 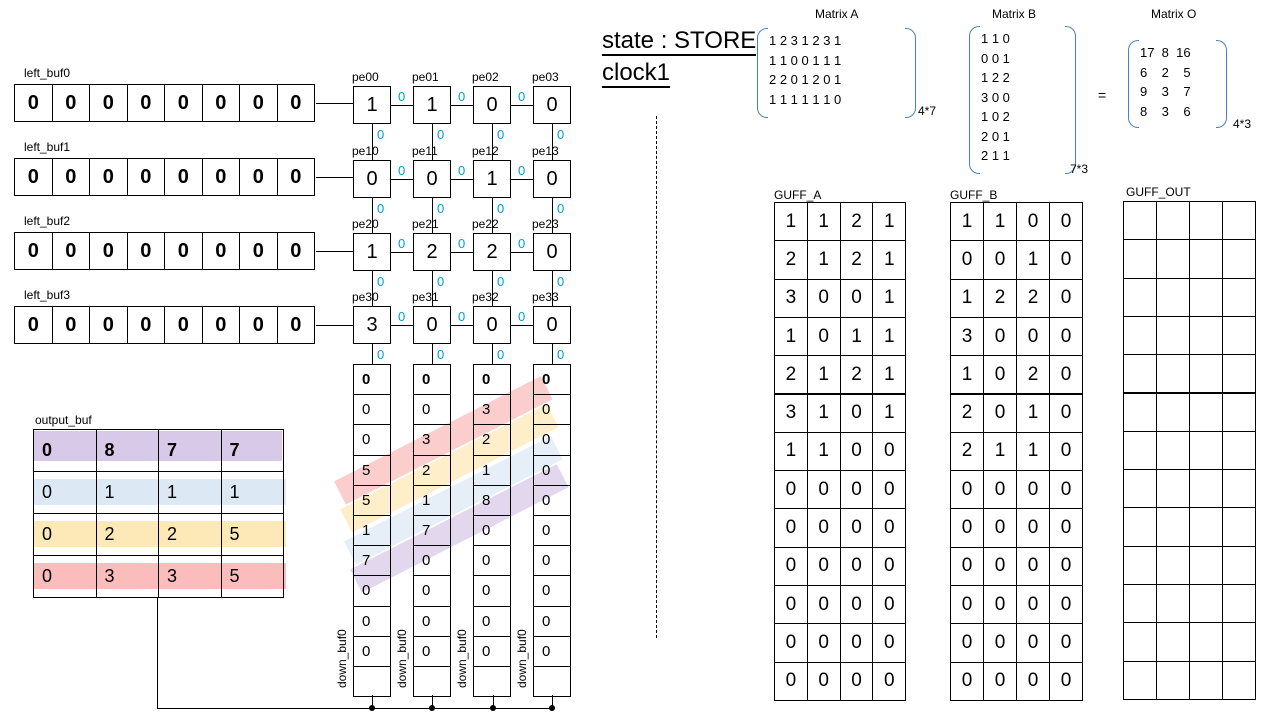 What do you see at coordinates (432, 325) in the screenshot?
I see `pe-cell: 0` at bounding box center [432, 325].